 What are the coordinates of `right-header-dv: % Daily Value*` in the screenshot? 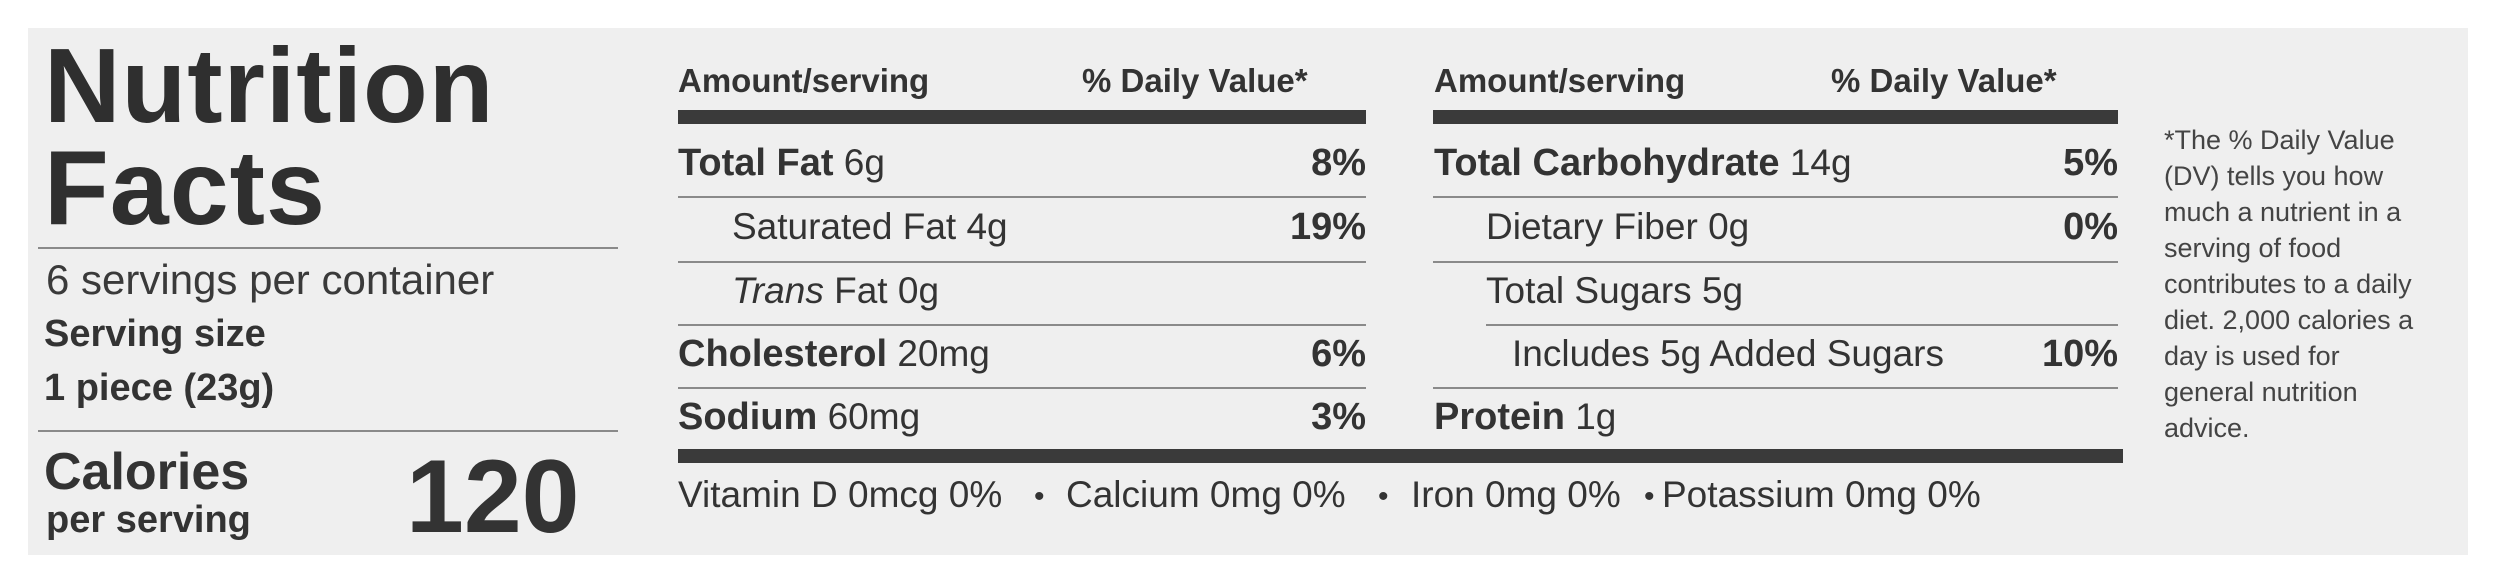 It's located at (1944, 80).